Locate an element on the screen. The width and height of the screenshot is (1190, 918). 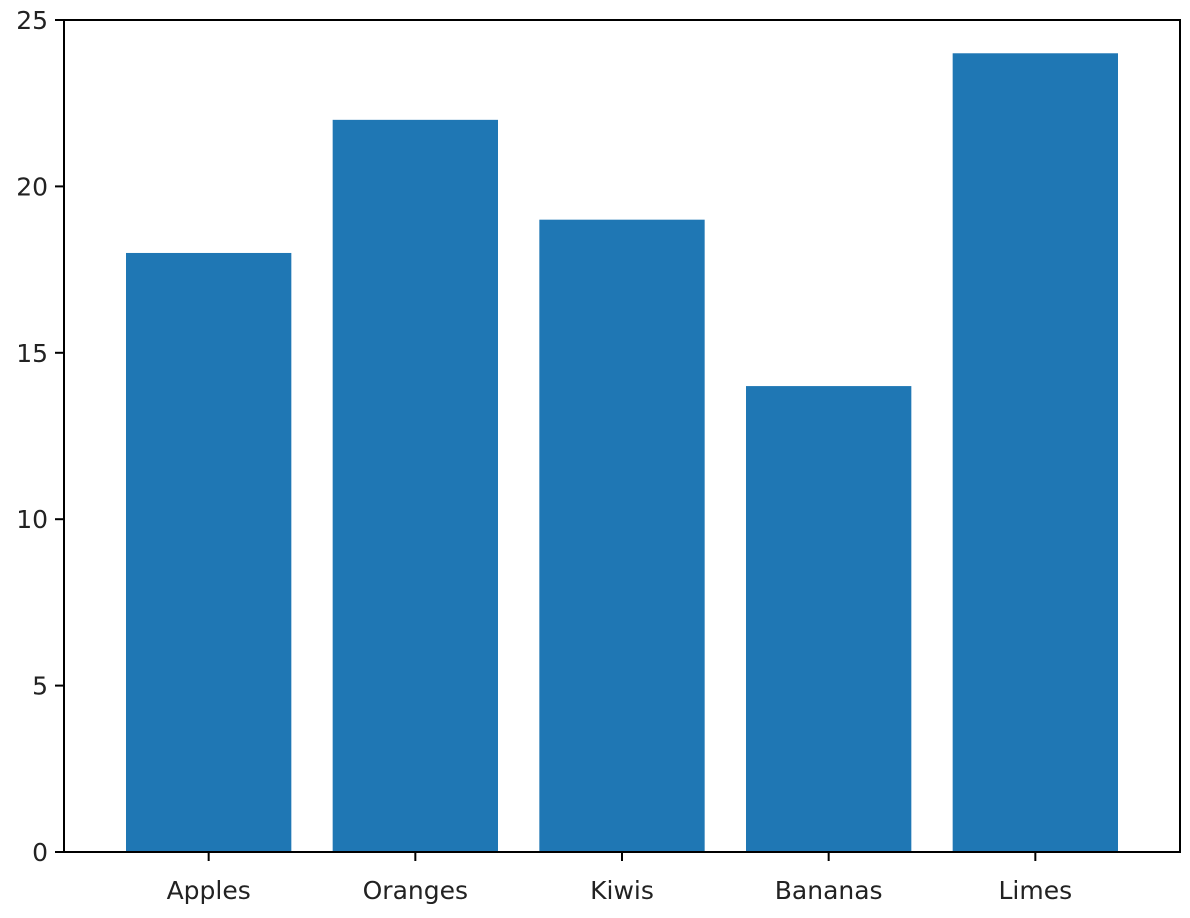
bar-apples is located at coordinates (209, 552).